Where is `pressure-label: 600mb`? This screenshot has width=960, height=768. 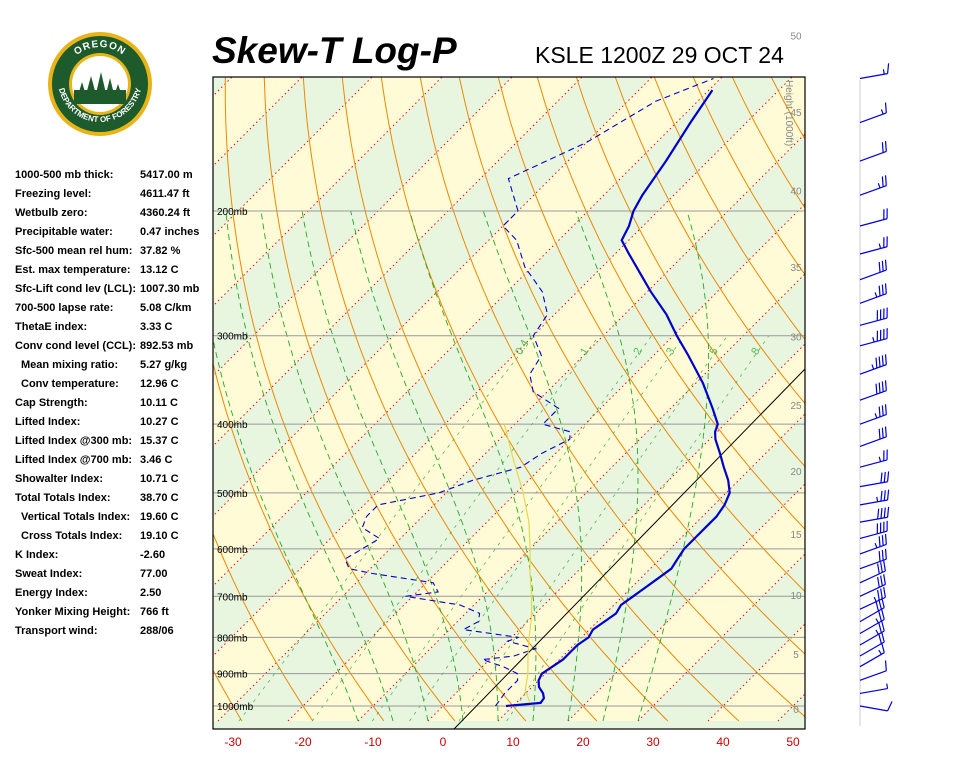
pressure-label: 600mb is located at coordinates (232, 550).